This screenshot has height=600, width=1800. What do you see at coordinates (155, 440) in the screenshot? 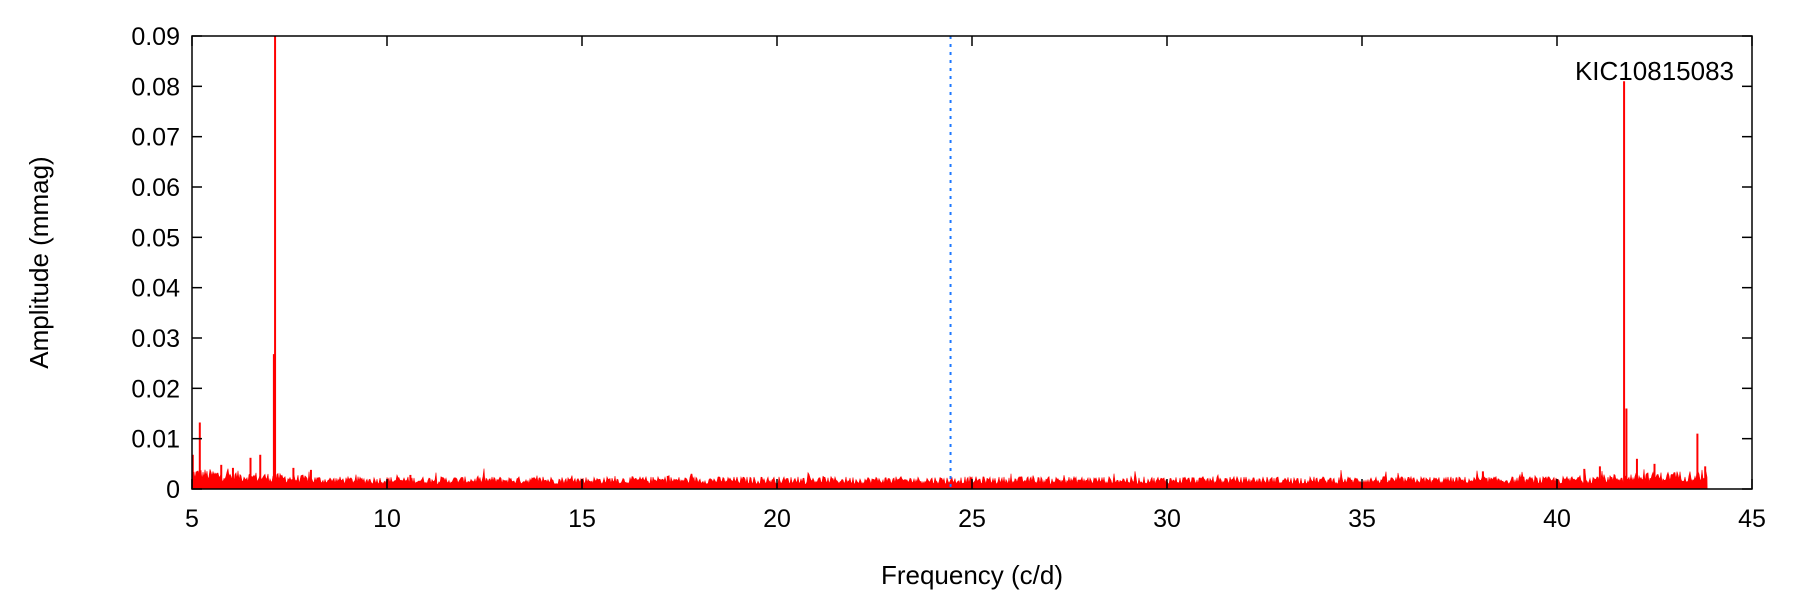
I see `y-tick-label: 0.01` at bounding box center [155, 440].